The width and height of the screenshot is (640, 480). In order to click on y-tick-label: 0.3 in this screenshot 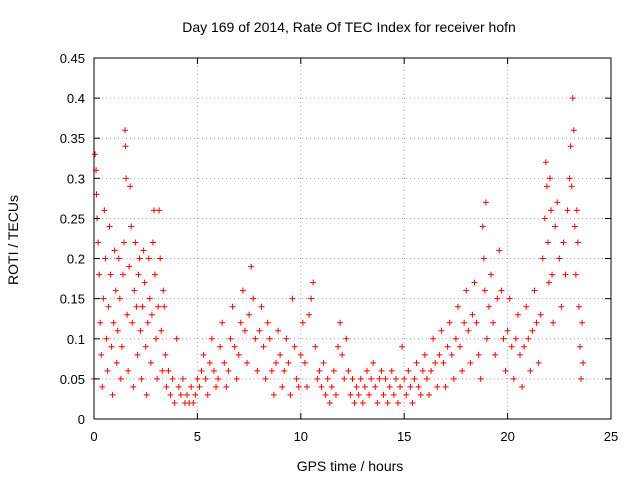, I will do `click(76, 178)`.